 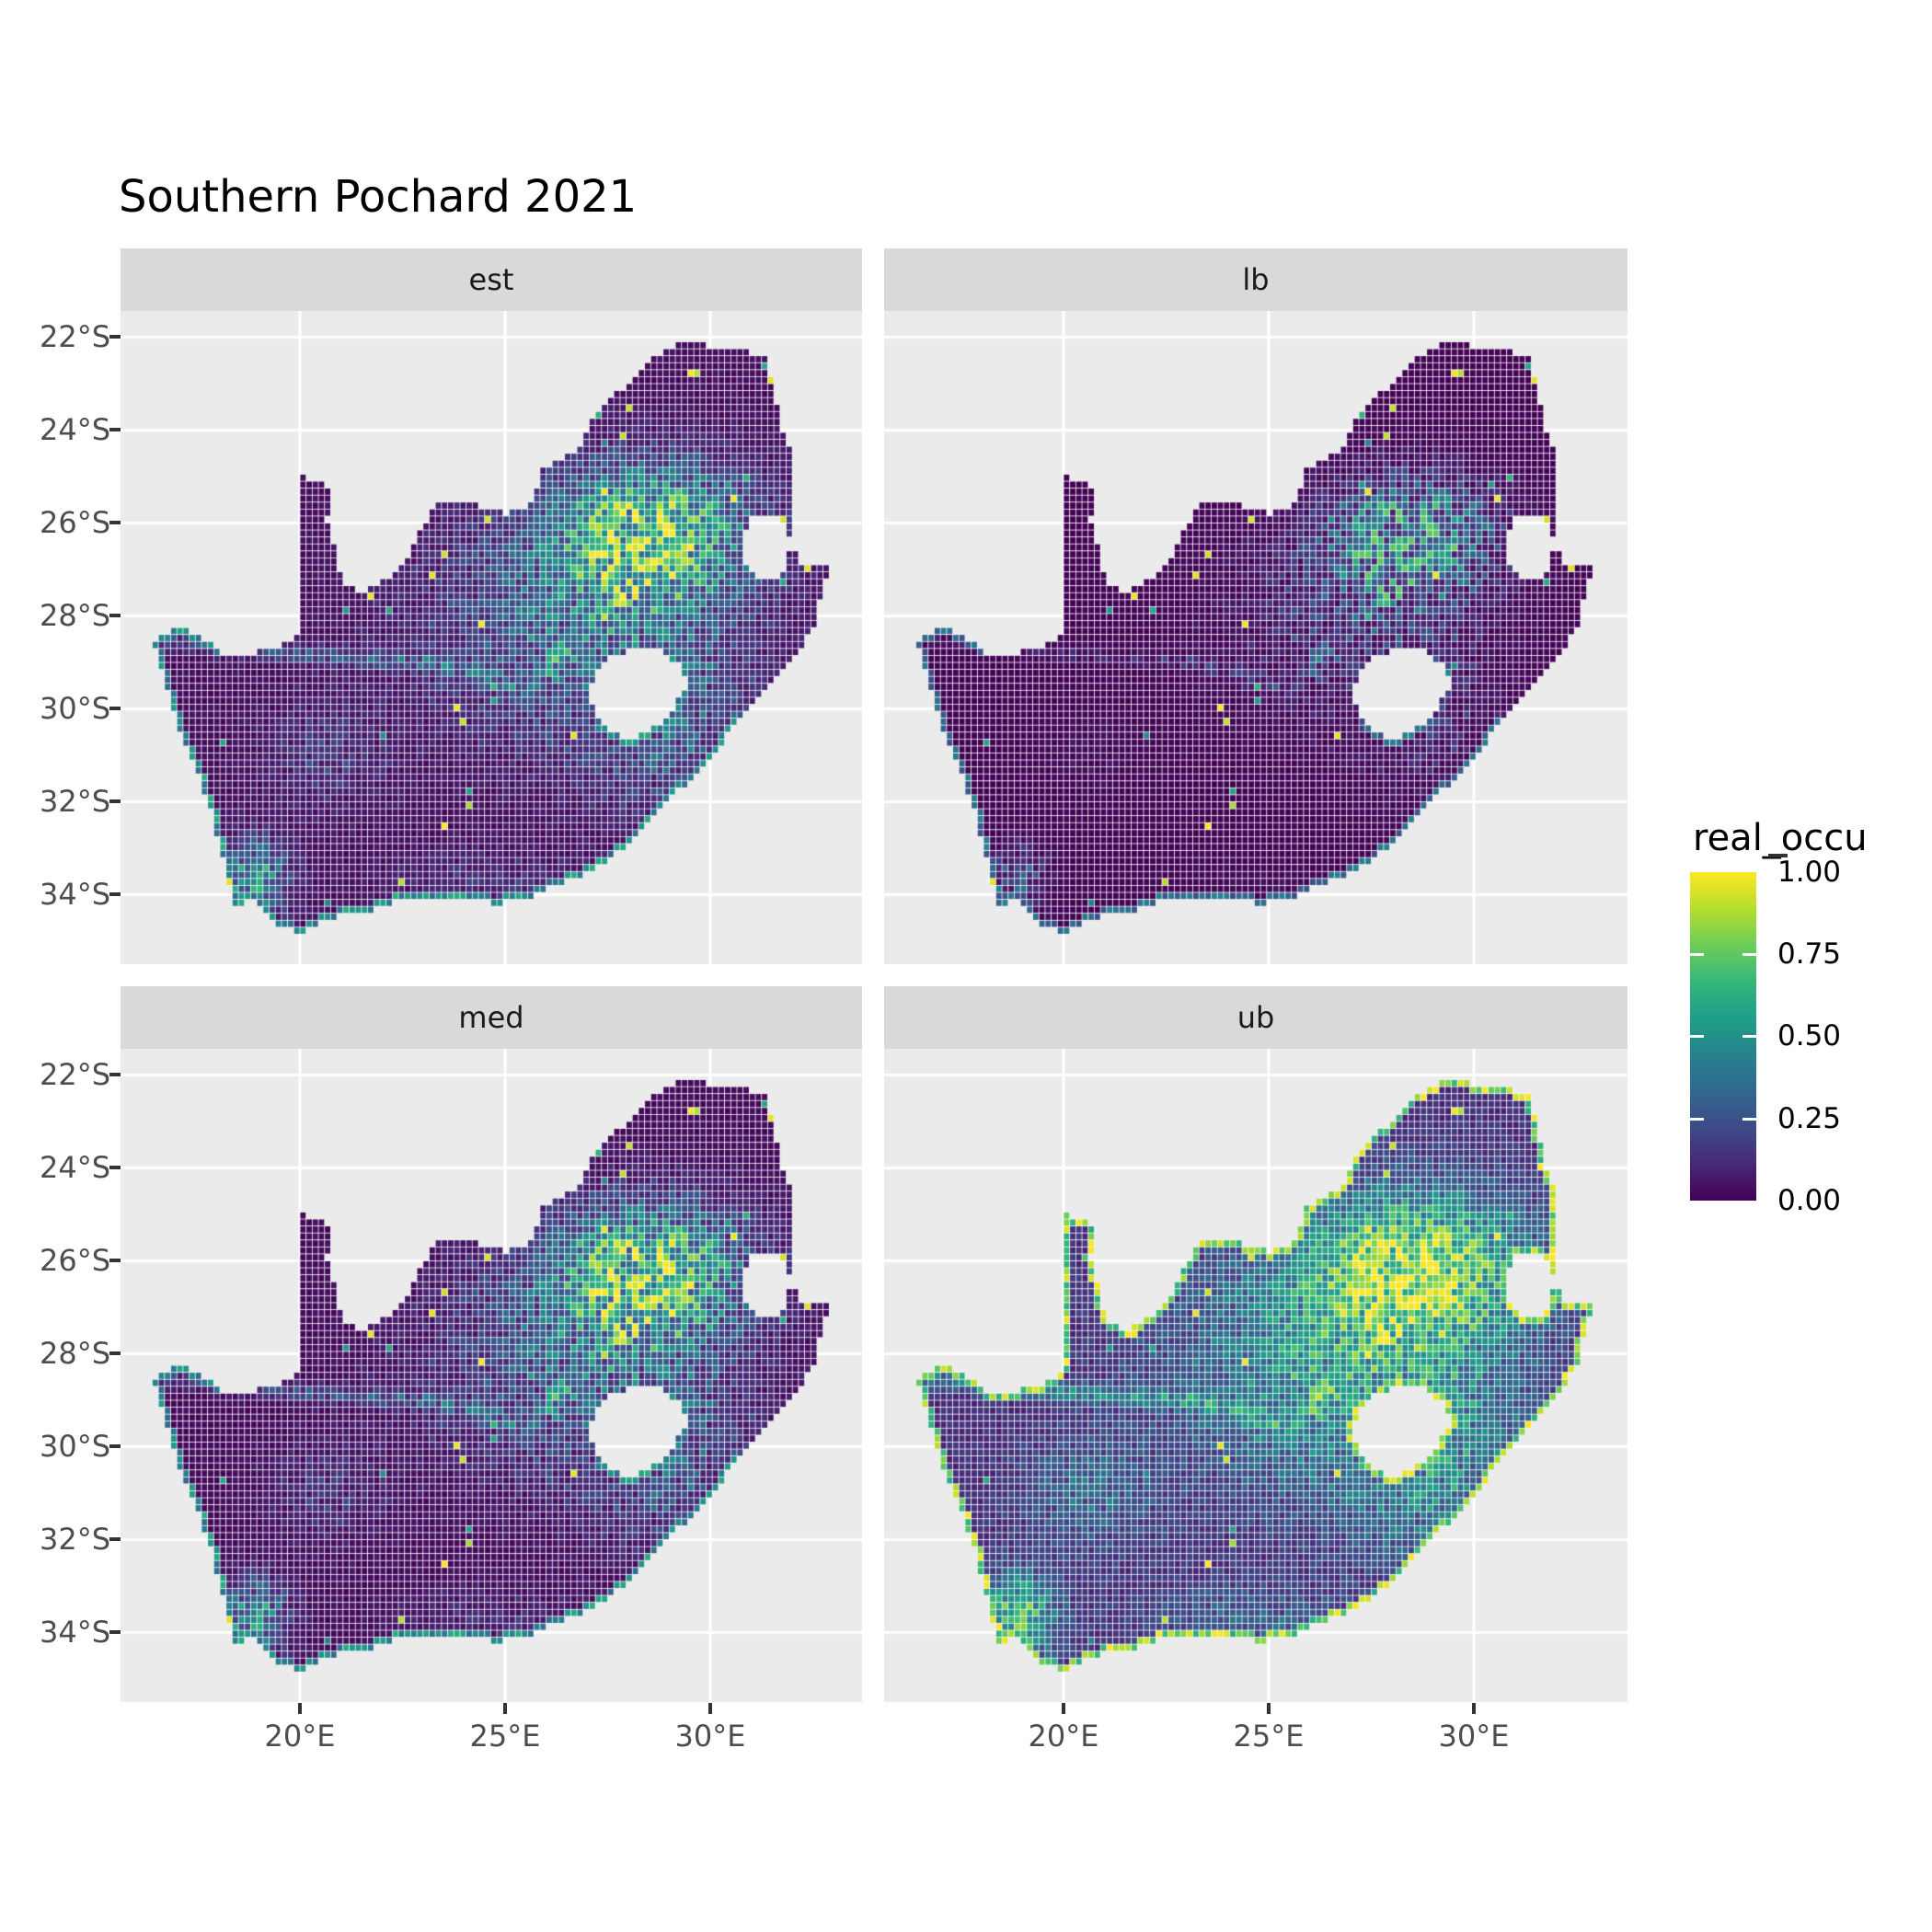 I want to click on legend-tick-label: 1.00, so click(x=1809, y=872).